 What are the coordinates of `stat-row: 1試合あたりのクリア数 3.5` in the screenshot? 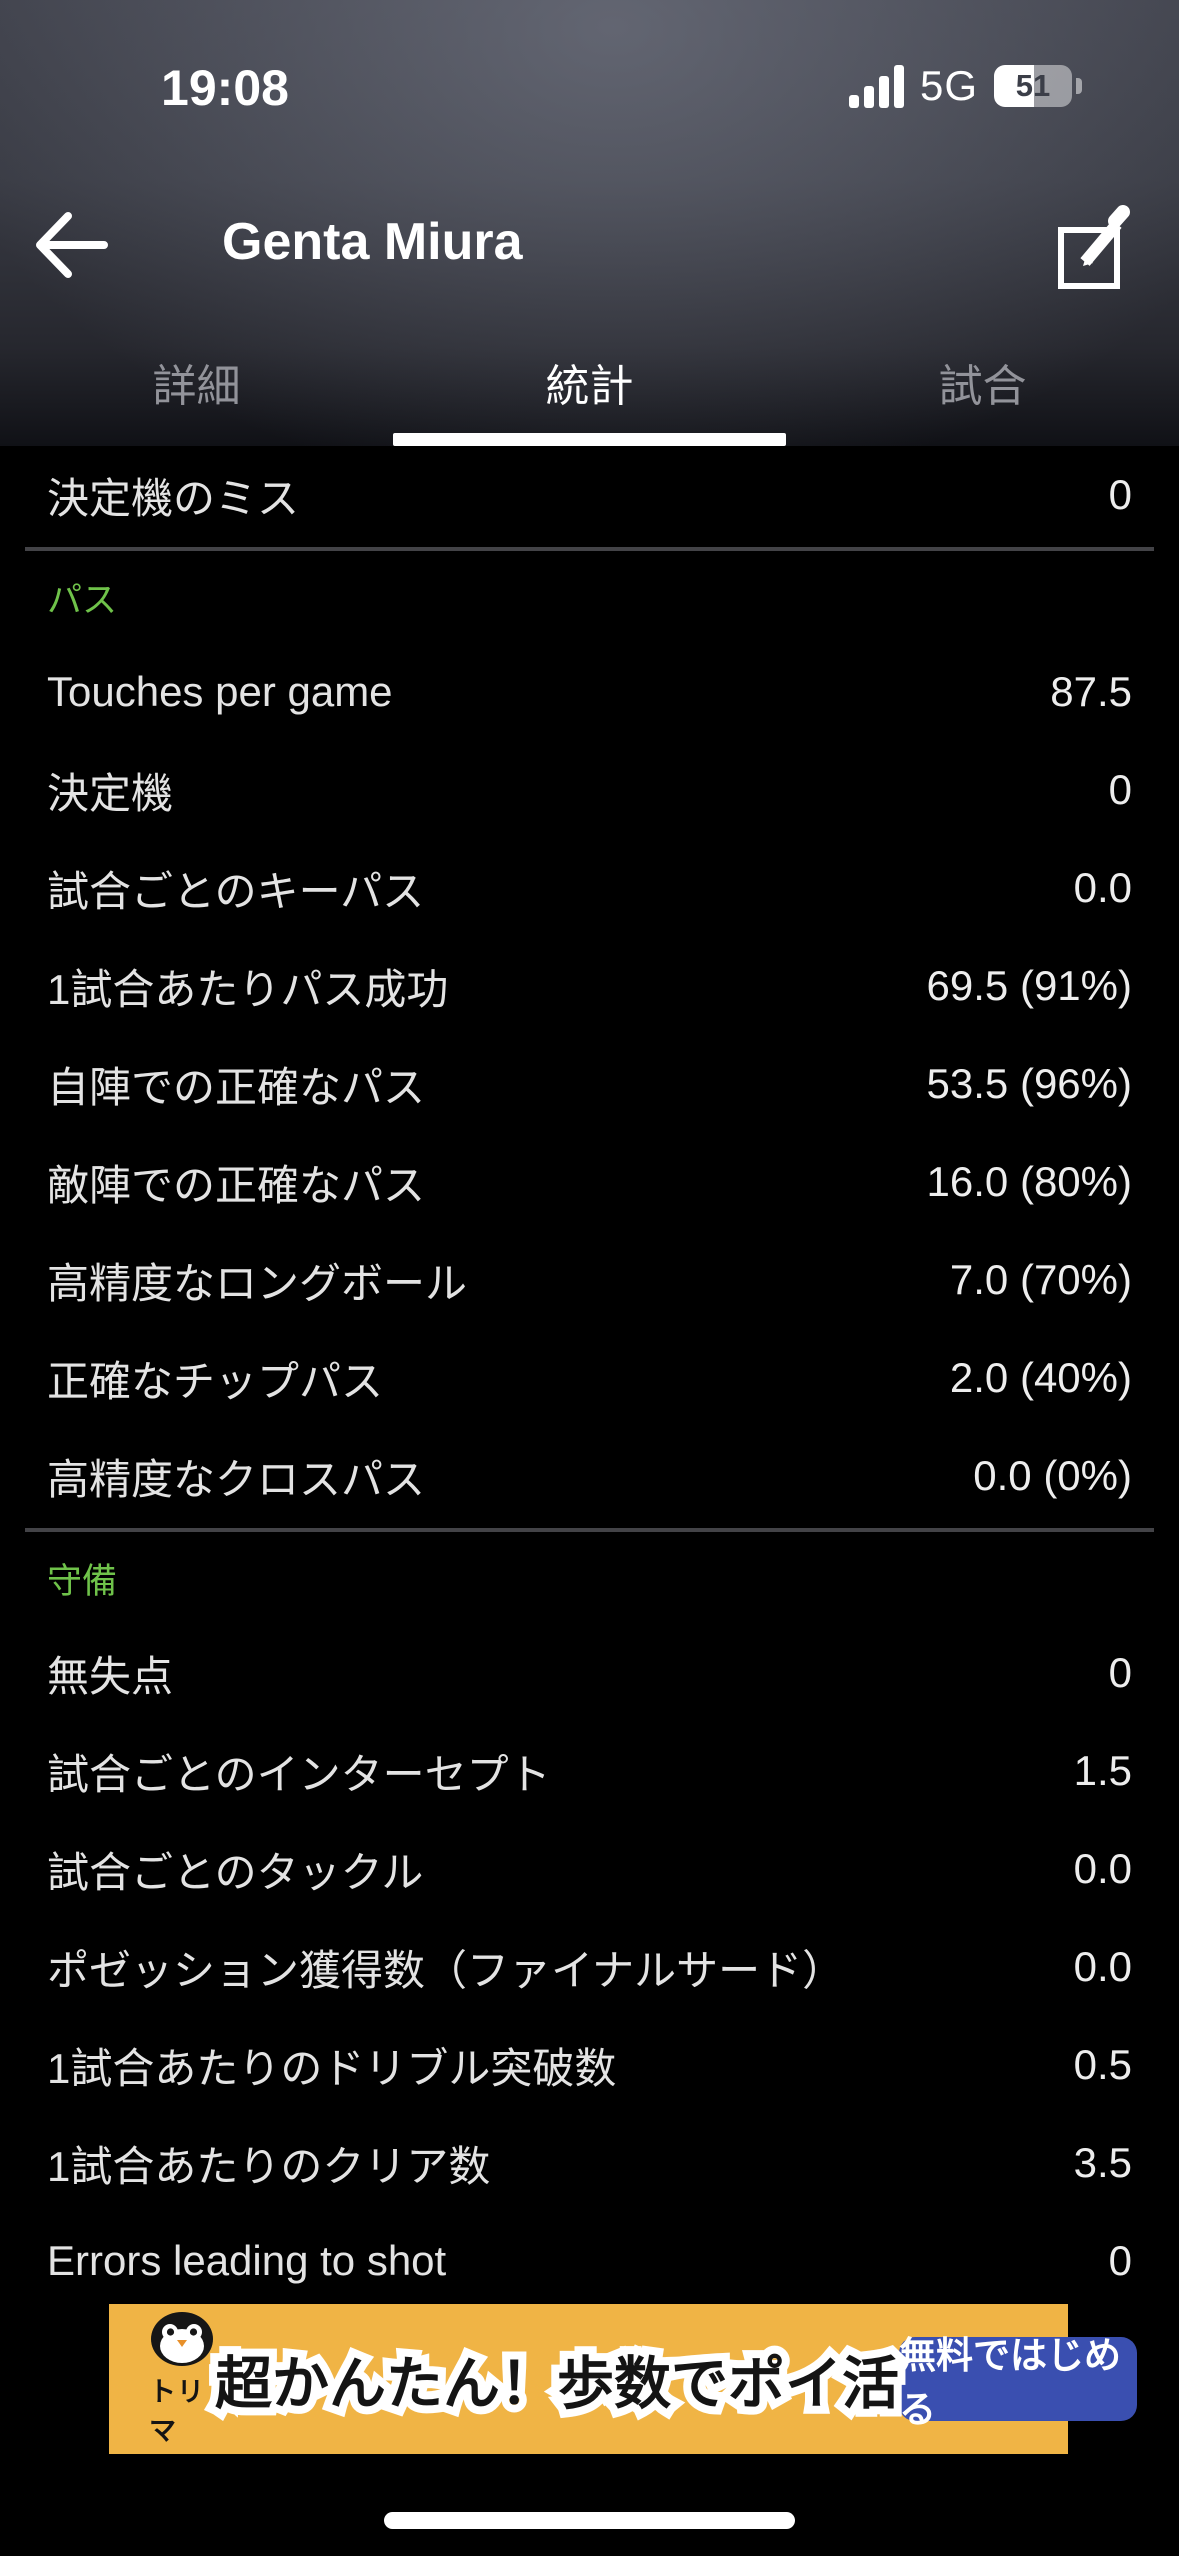 It's located at (589, 2163).